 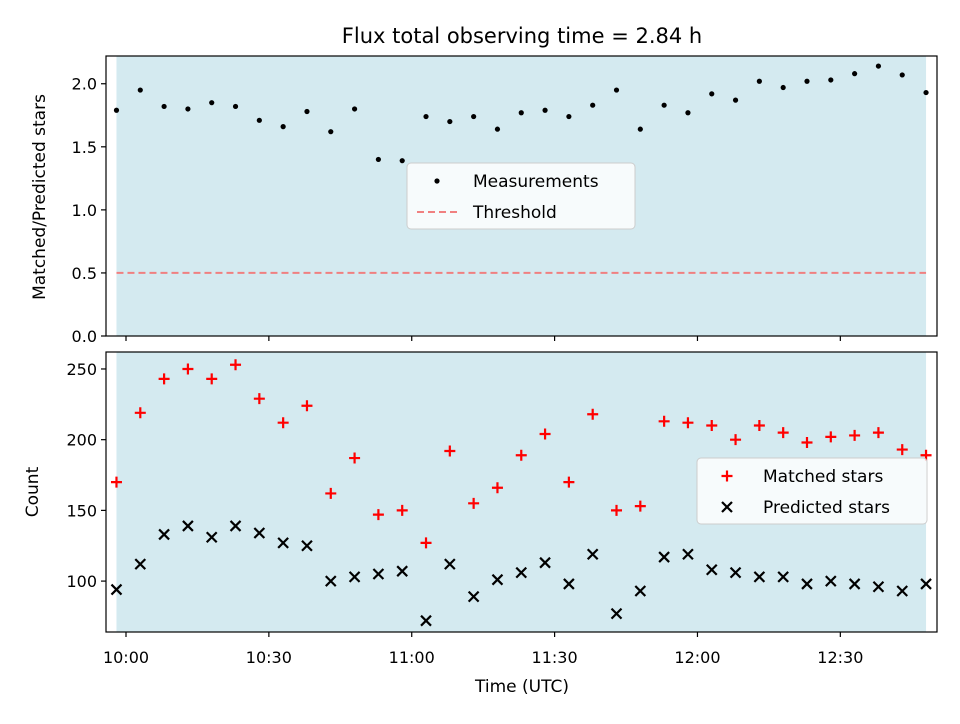 What do you see at coordinates (126, 657) in the screenshot?
I see `x-tick-label: 10:00` at bounding box center [126, 657].